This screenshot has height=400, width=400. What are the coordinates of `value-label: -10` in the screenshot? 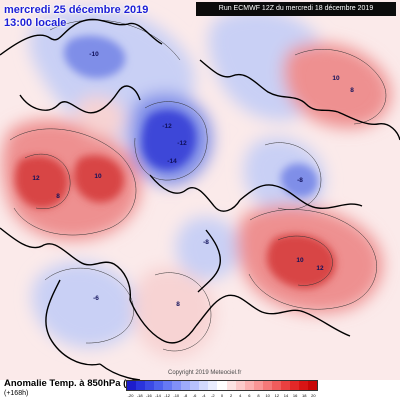 It's located at (94, 54).